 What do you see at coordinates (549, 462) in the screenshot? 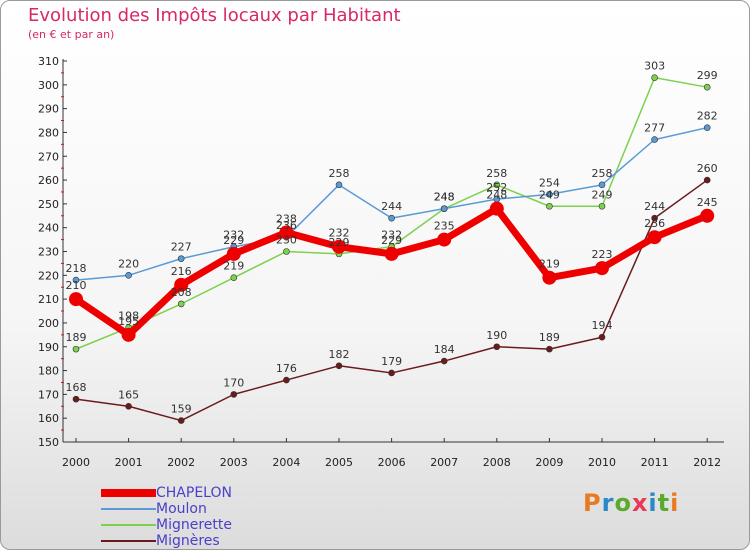
I see `x-tick-label: 2009` at bounding box center [549, 462].